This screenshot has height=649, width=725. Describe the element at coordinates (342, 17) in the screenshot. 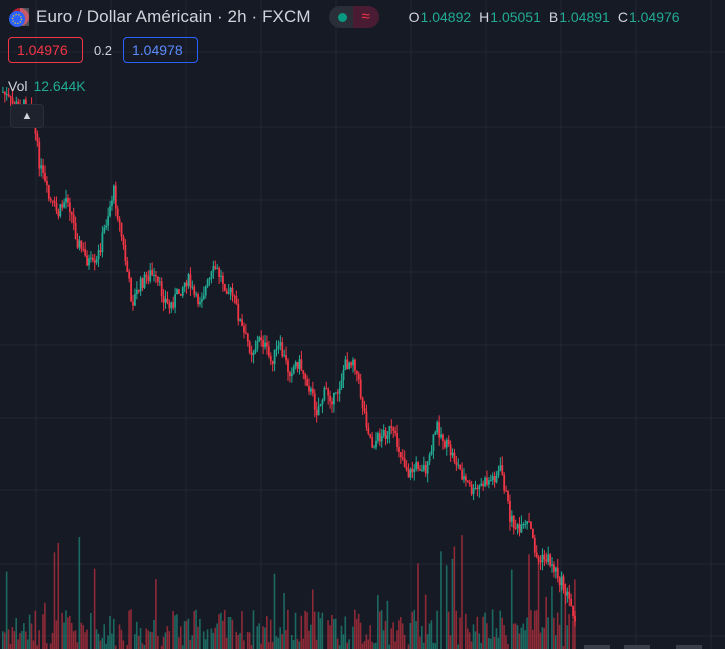

I see `market-open-dot-icon` at that location.